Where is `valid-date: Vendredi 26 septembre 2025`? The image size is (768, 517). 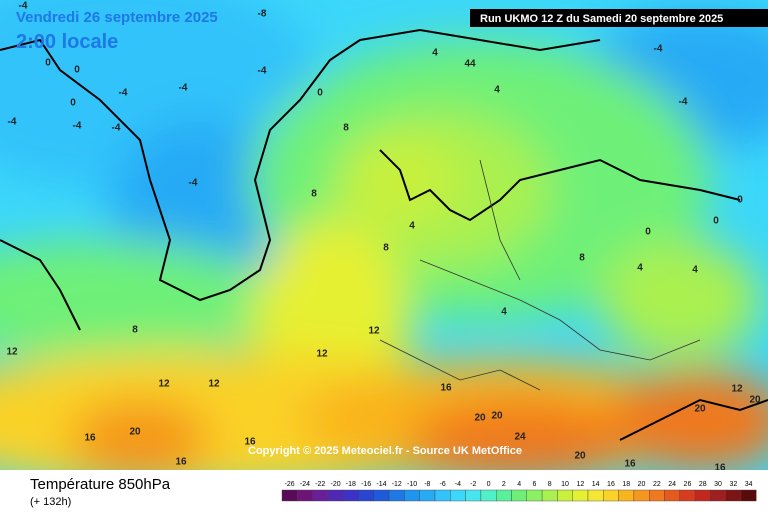
valid-date: Vendredi 26 septembre 2025 is located at coordinates (117, 17).